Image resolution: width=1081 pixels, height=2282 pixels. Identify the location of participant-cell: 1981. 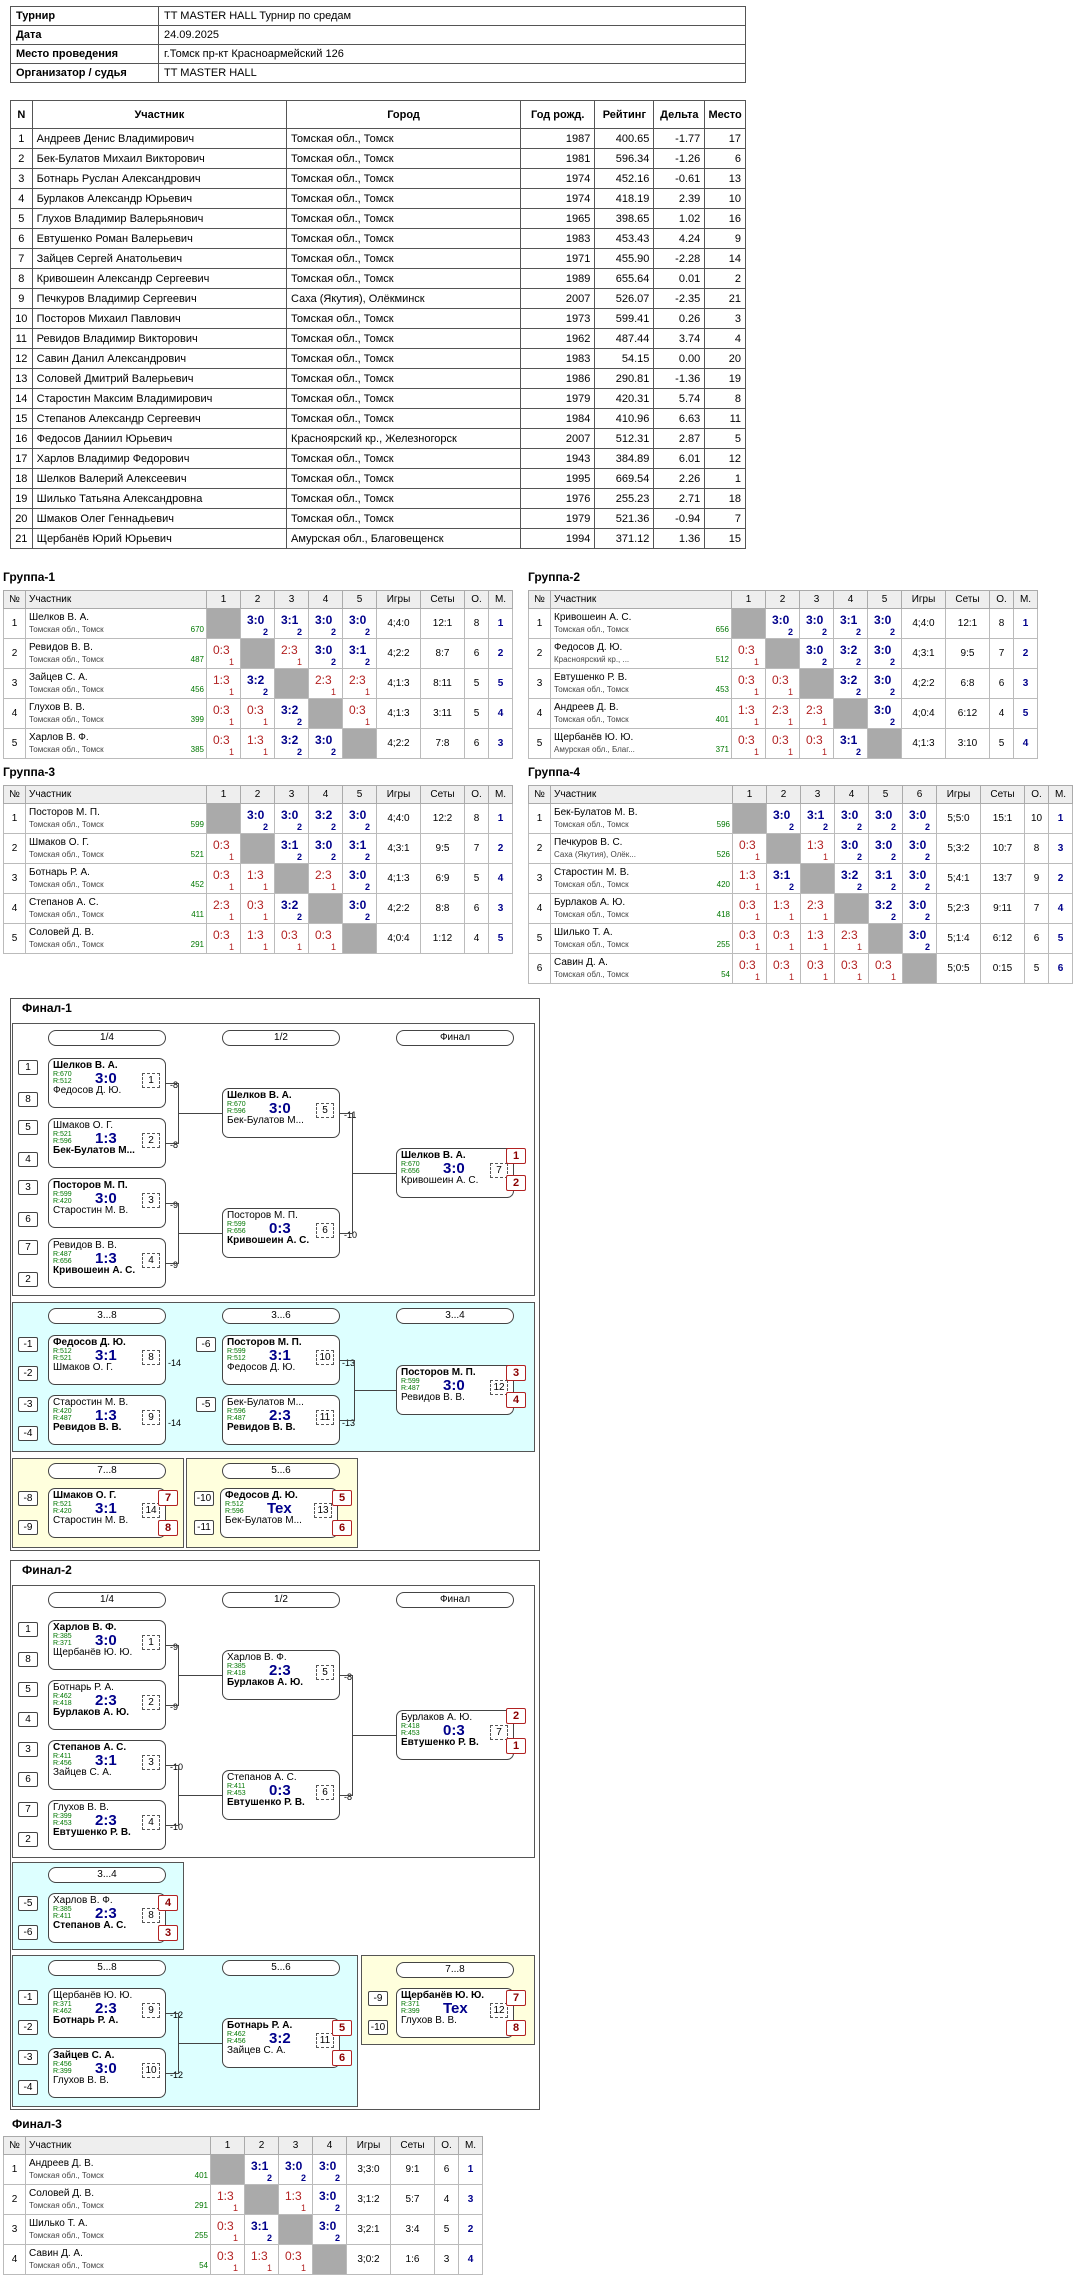
(558, 158).